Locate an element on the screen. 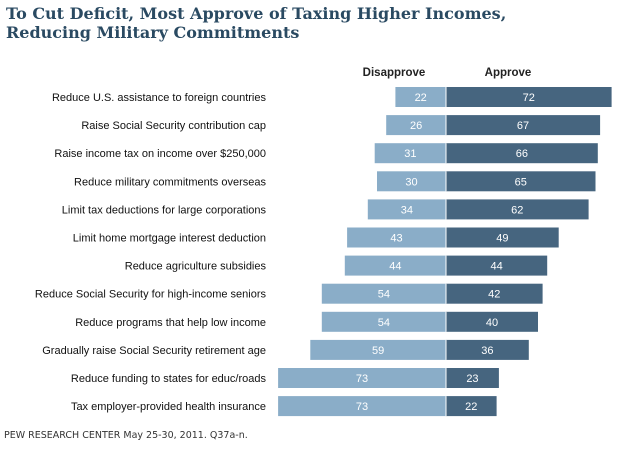 The image size is (620, 453). bar-row: Reduce agriculture subsidies 44 44 is located at coordinates (336, 265).